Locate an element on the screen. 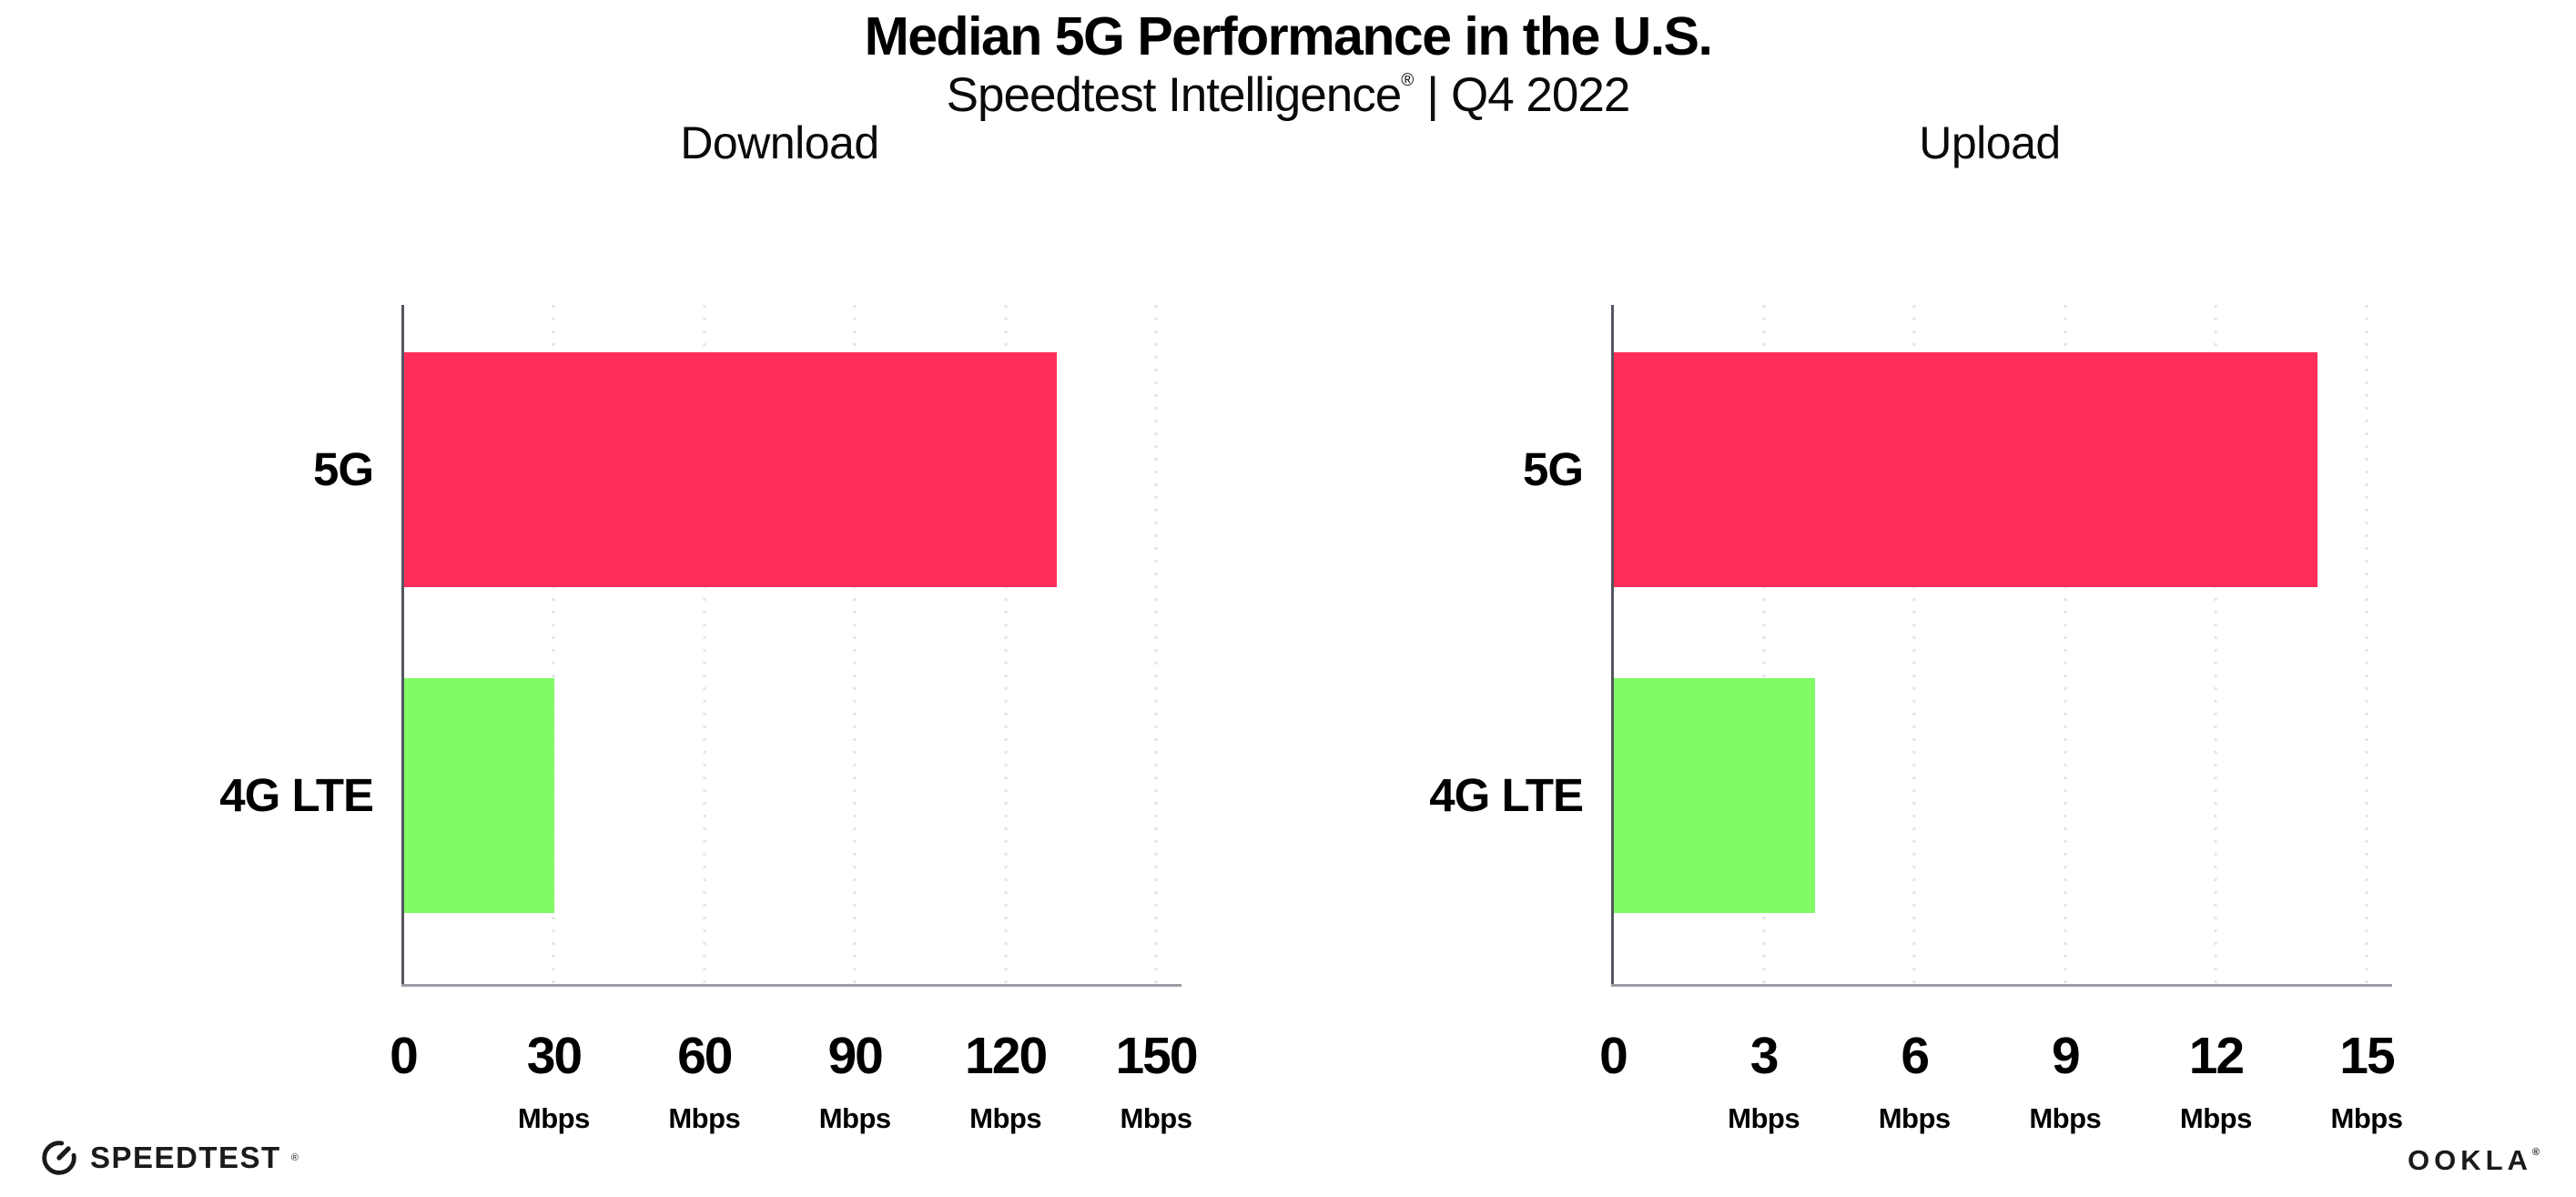  x-tick-label-90: 90 is located at coordinates (855, 1056).